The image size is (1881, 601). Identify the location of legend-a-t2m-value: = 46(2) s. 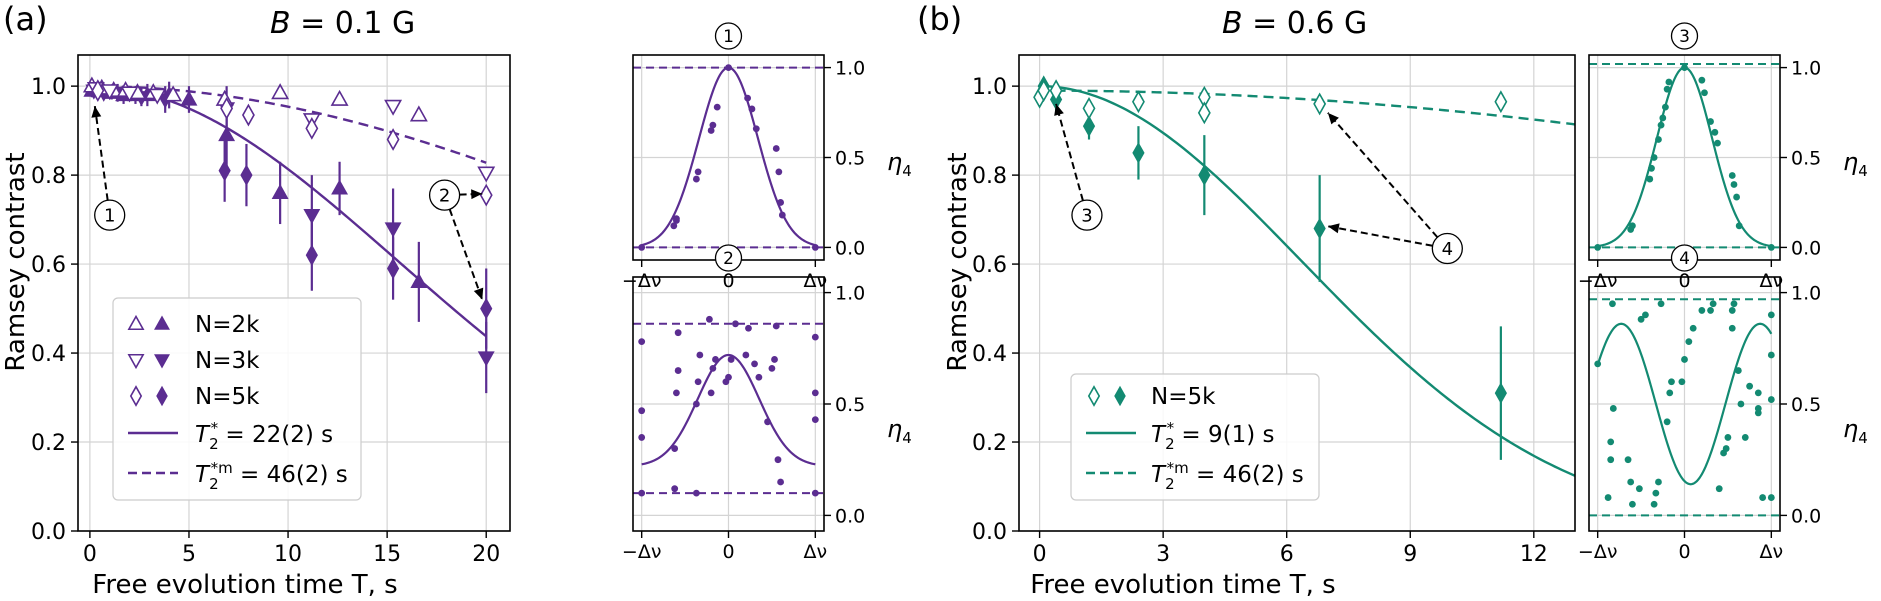
(290, 475).